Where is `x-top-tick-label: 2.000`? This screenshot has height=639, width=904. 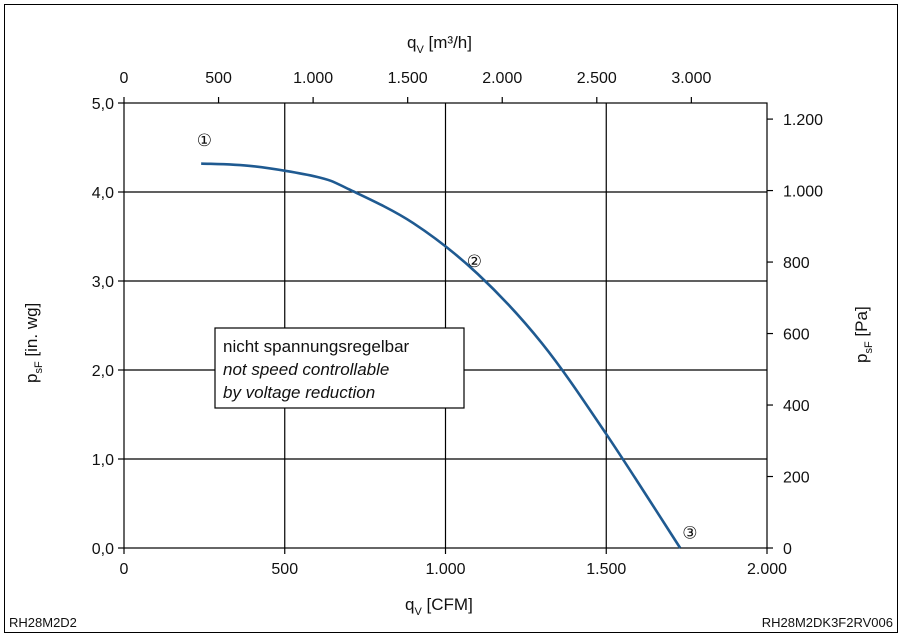
x-top-tick-label: 2.000 is located at coordinates (502, 78).